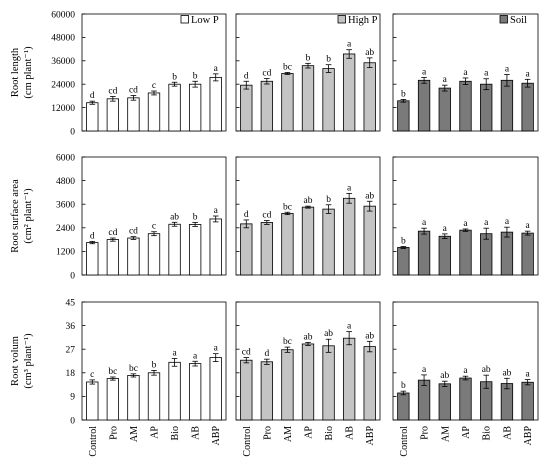 The width and height of the screenshot is (550, 465). Describe the element at coordinates (507, 433) in the screenshot. I see `category-label-ab: AB` at that location.